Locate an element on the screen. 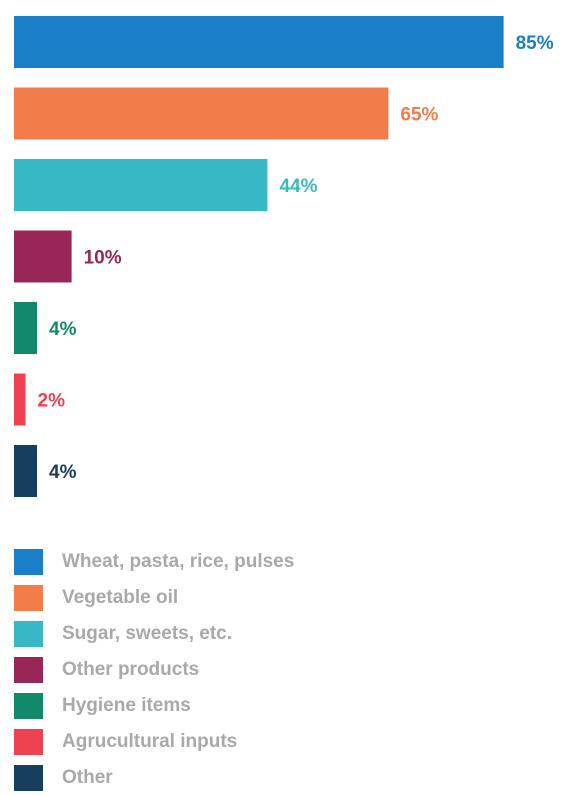 This screenshot has width=561, height=796. legend-item-5: Agrucultural inputs is located at coordinates (284, 742).